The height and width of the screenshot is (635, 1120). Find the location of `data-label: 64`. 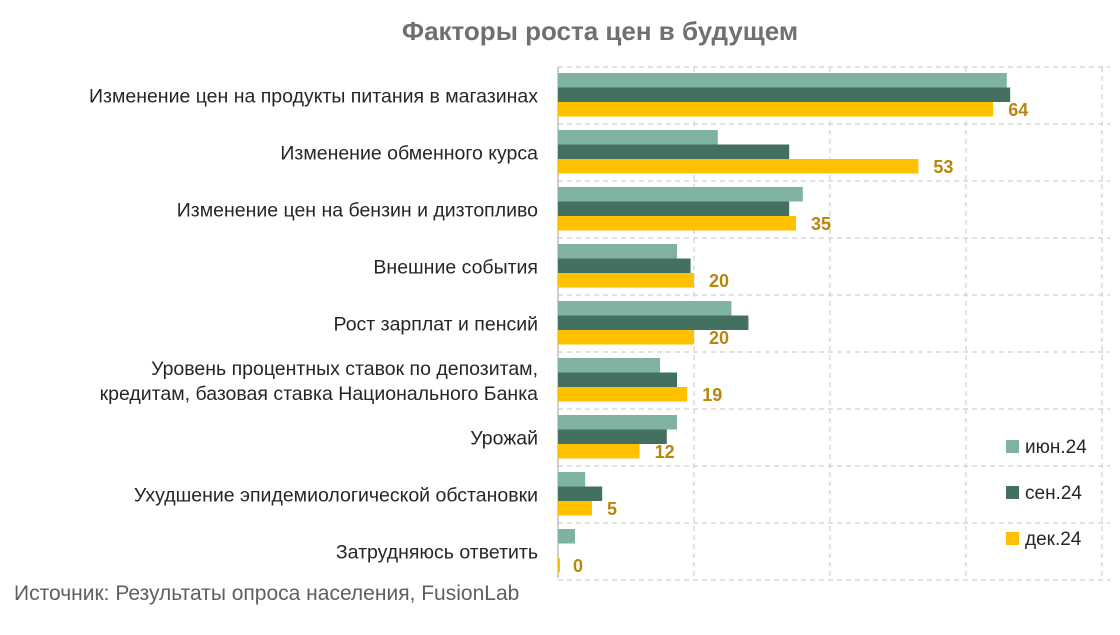

data-label: 64 is located at coordinates (1018, 110).